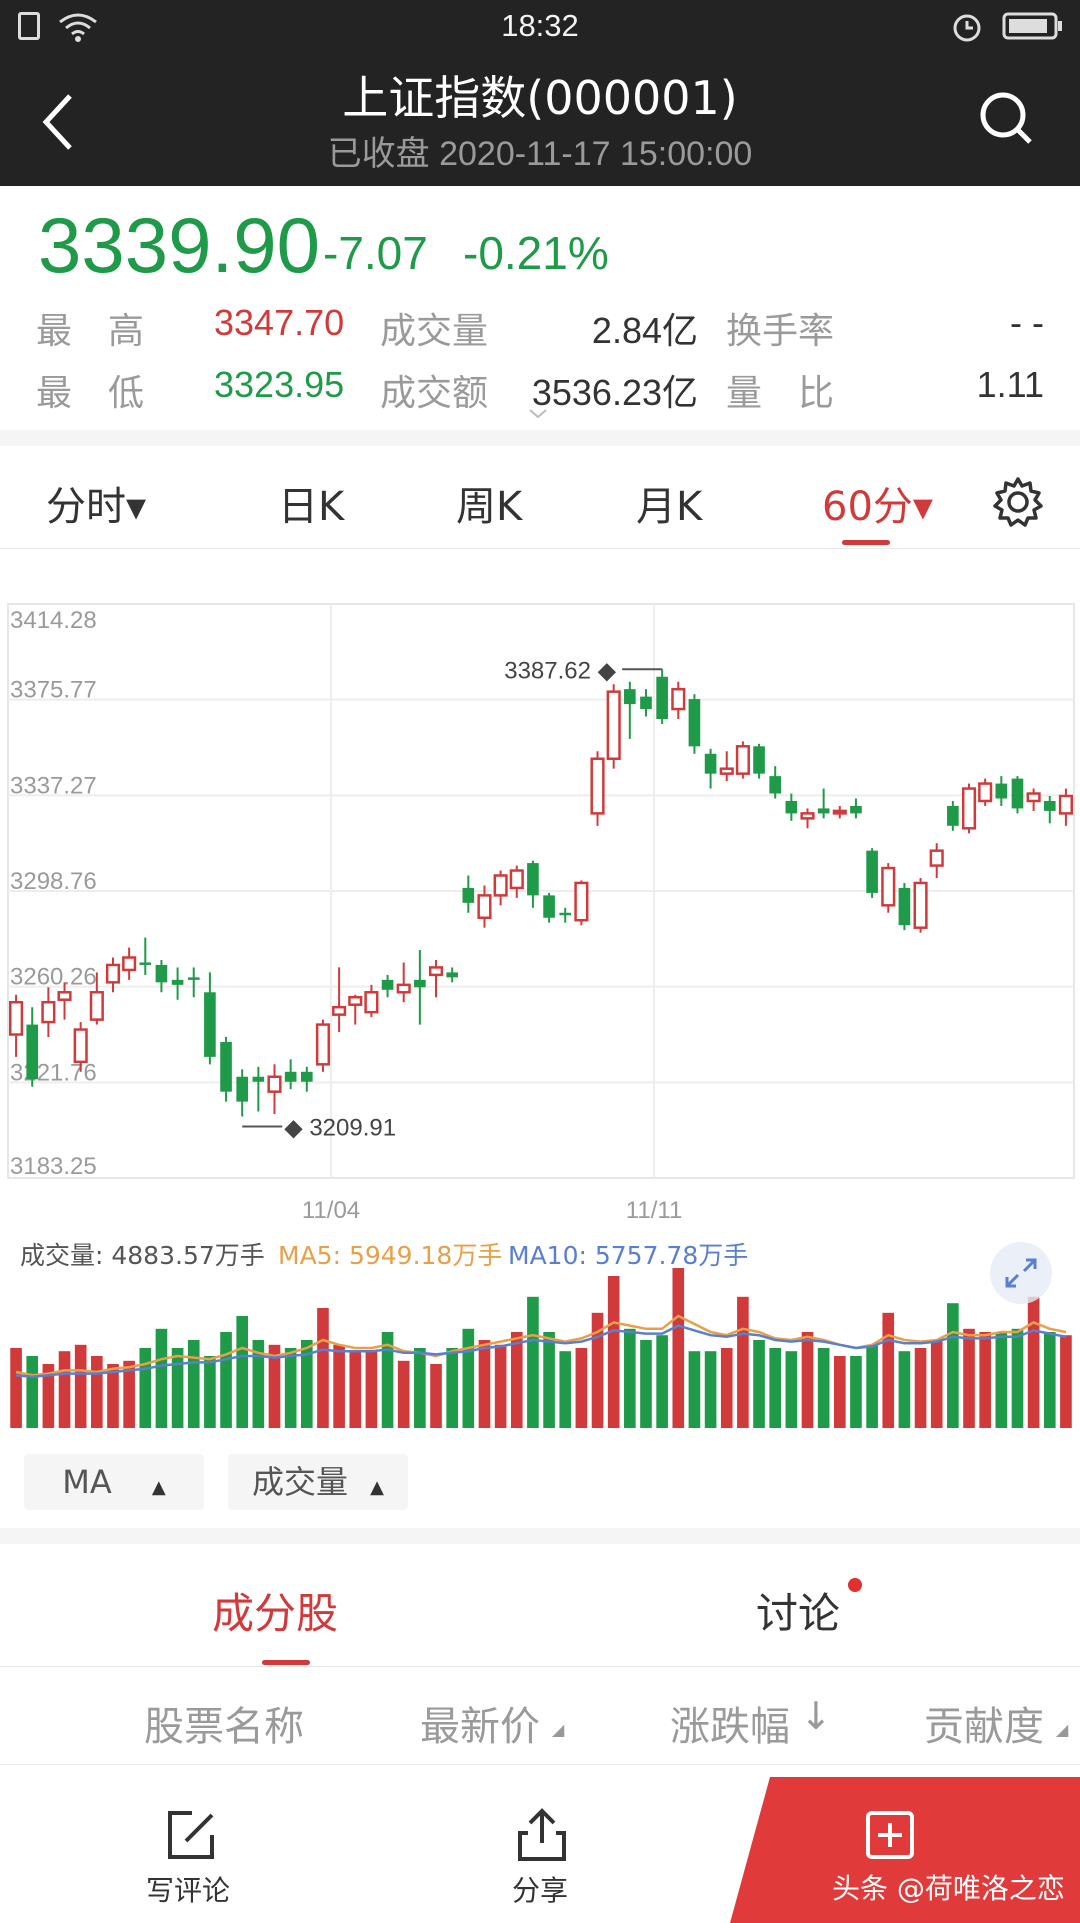 This screenshot has height=1923, width=1080. What do you see at coordinates (340, 1128) in the screenshot?
I see `min-price-label: ◆ 3209.91` at bounding box center [340, 1128].